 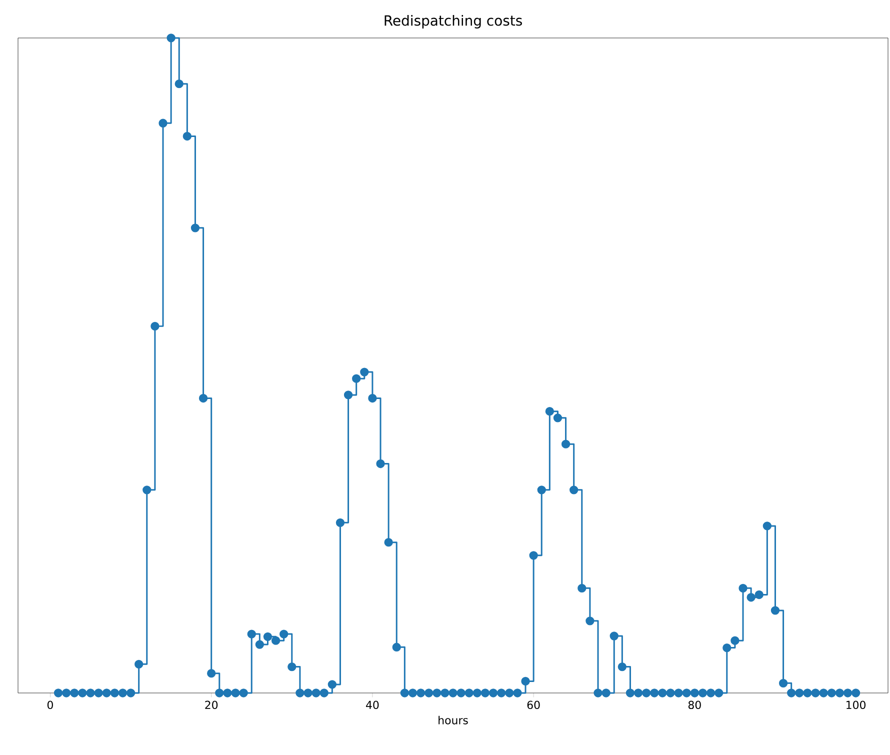 What do you see at coordinates (372, 705) in the screenshot?
I see `x-tick-label: 40` at bounding box center [372, 705].